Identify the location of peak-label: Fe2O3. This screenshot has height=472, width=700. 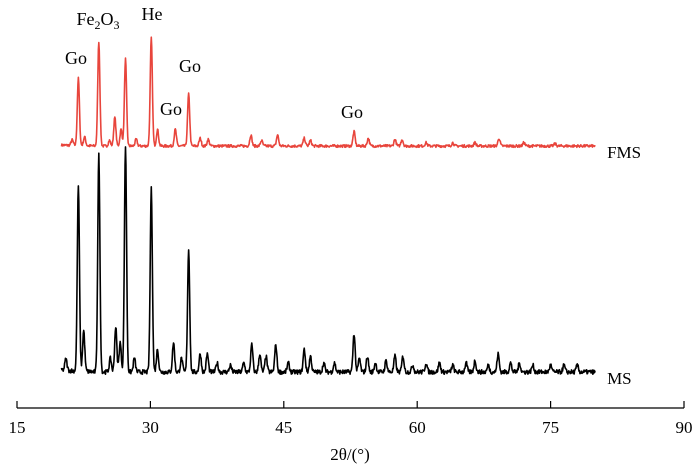
(98, 20).